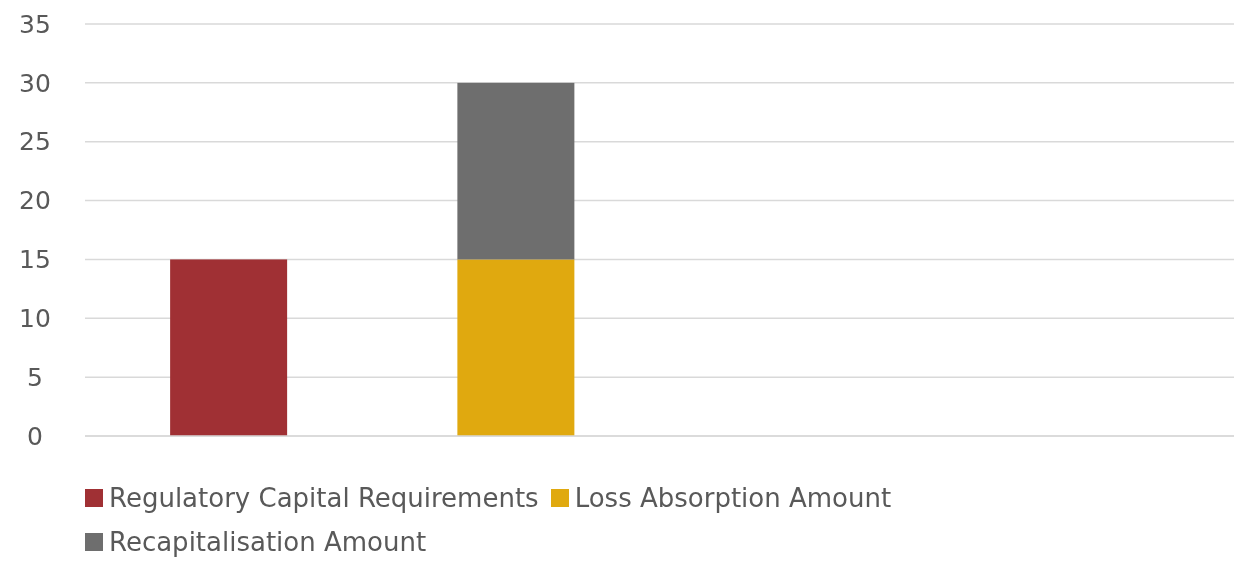 Image resolution: width=1234 pixels, height=571 pixels. What do you see at coordinates (324, 498) in the screenshot?
I see `legend-label: Regulatory Capital Requirements` at bounding box center [324, 498].